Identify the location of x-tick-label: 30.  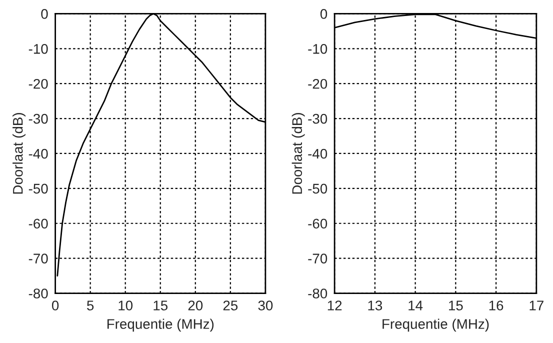
(265, 305).